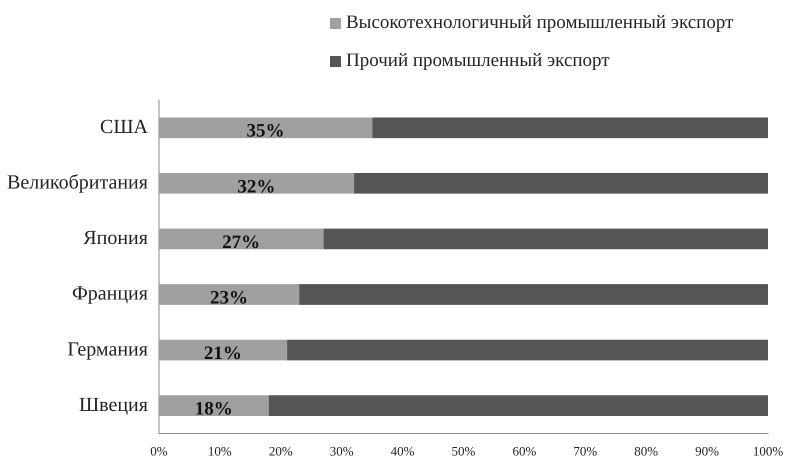 The height and width of the screenshot is (467, 788). What do you see at coordinates (115, 238) in the screenshot?
I see `y-tick-label: Япония` at bounding box center [115, 238].